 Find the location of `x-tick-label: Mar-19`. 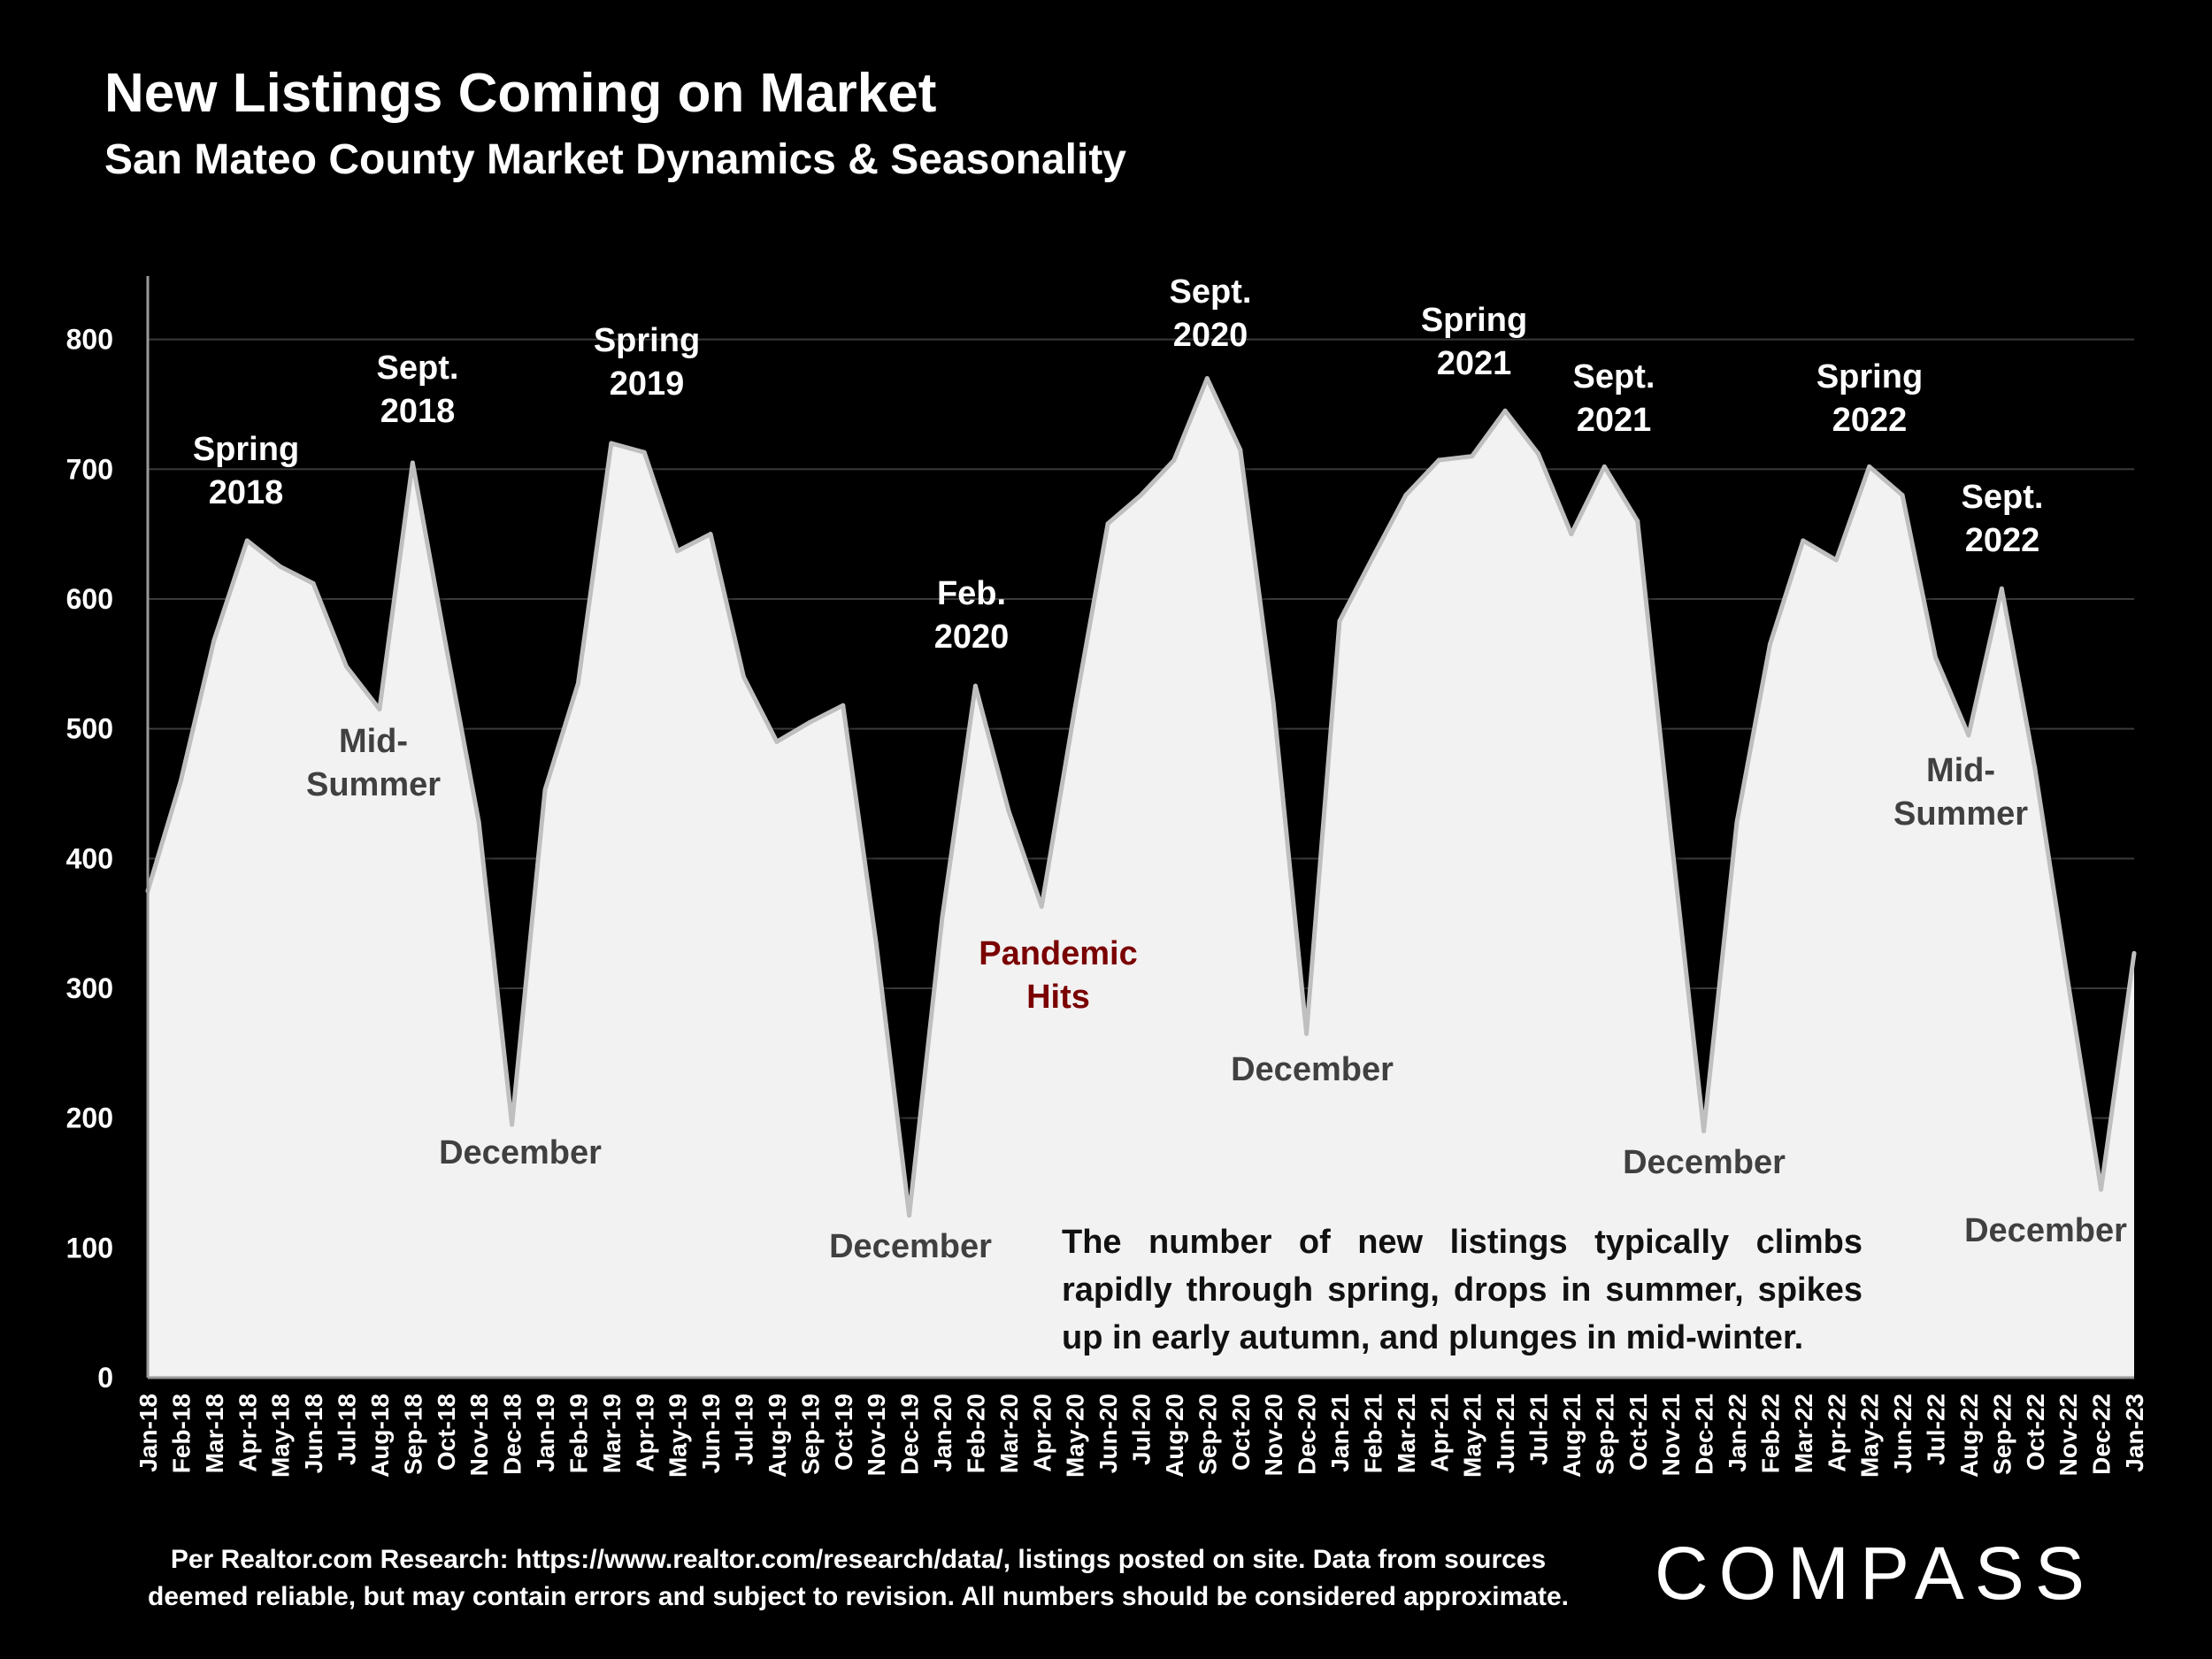

x-tick-label: Mar-19 is located at coordinates (612, 1434).